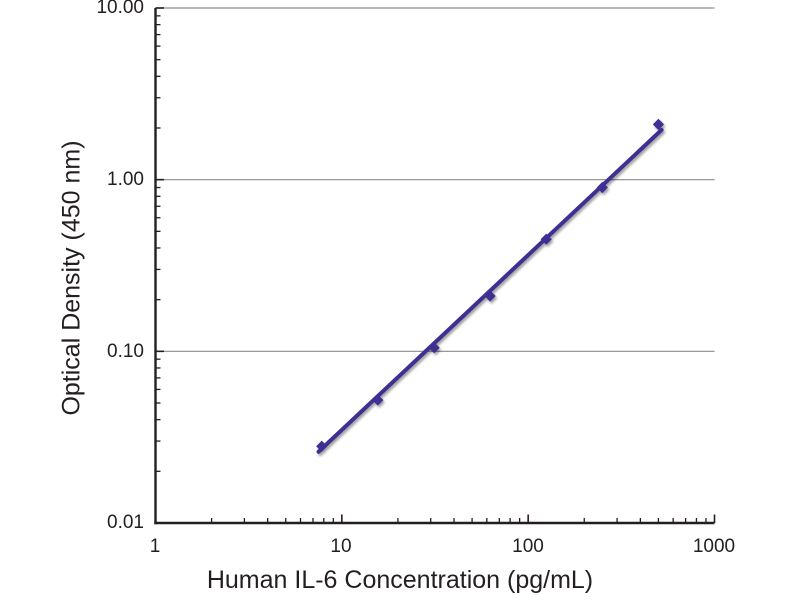 This screenshot has width=800, height=600. I want to click on x-axis-title: Human IL-6 Concentration (pg/mL), so click(400, 580).